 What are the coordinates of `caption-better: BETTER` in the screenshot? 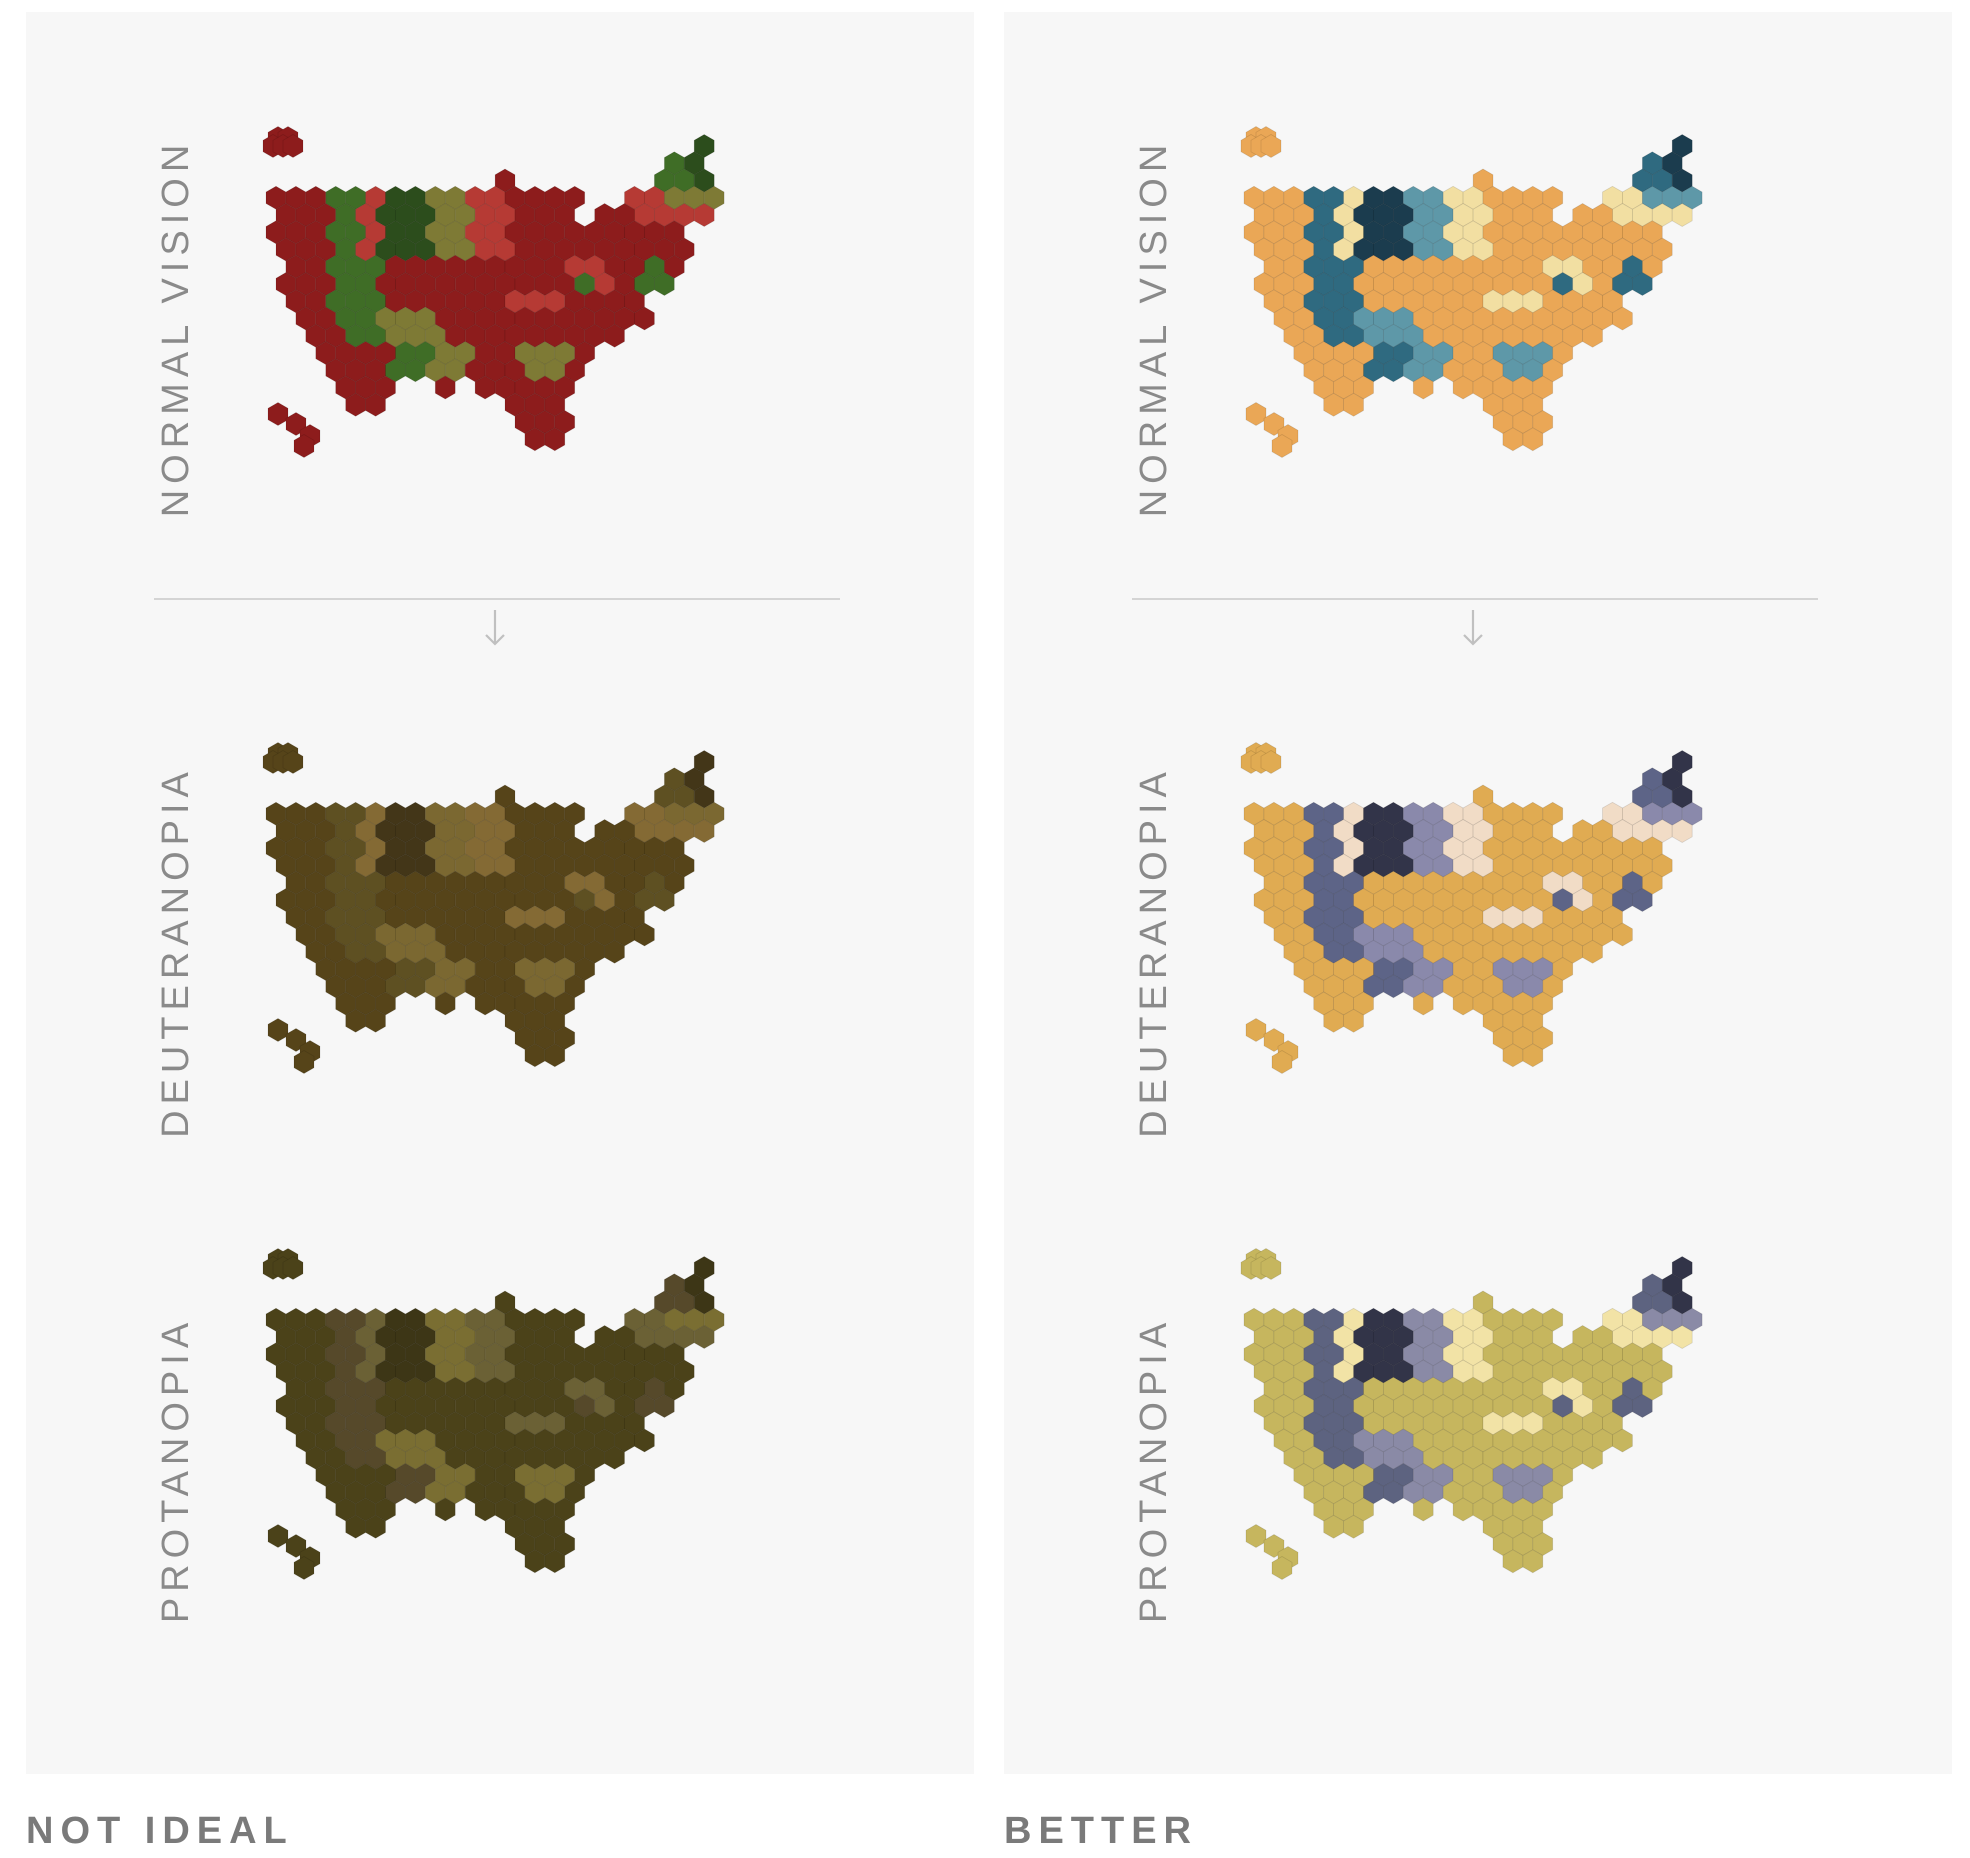 It's located at (1101, 1831).